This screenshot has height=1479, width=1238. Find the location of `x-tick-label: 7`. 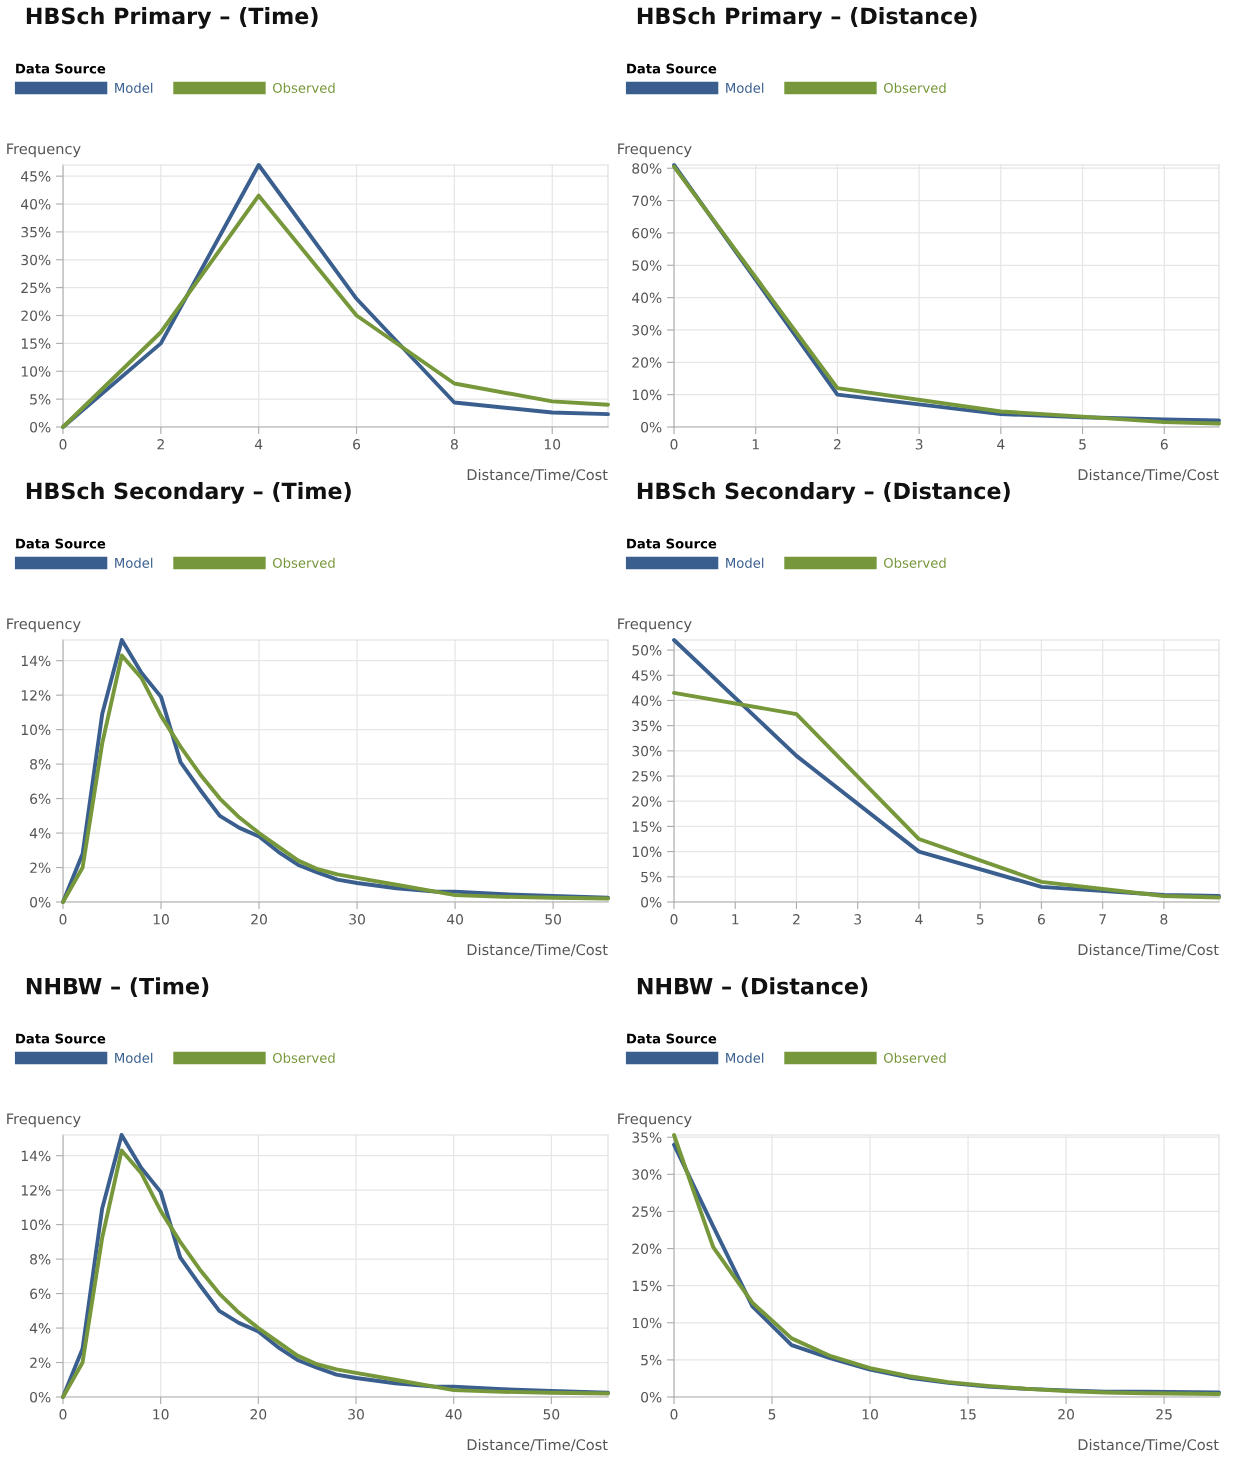

x-tick-label: 7 is located at coordinates (1102, 919).